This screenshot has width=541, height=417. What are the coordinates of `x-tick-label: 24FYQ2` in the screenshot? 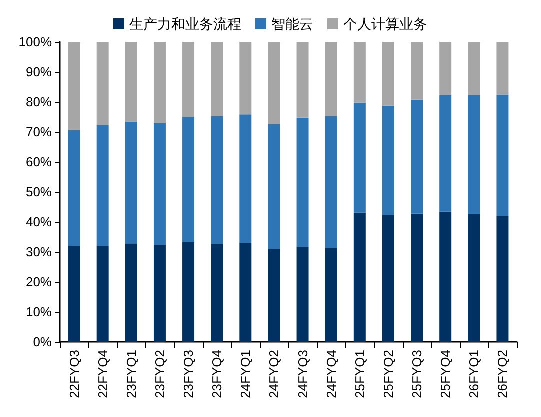 It's located at (274, 374).